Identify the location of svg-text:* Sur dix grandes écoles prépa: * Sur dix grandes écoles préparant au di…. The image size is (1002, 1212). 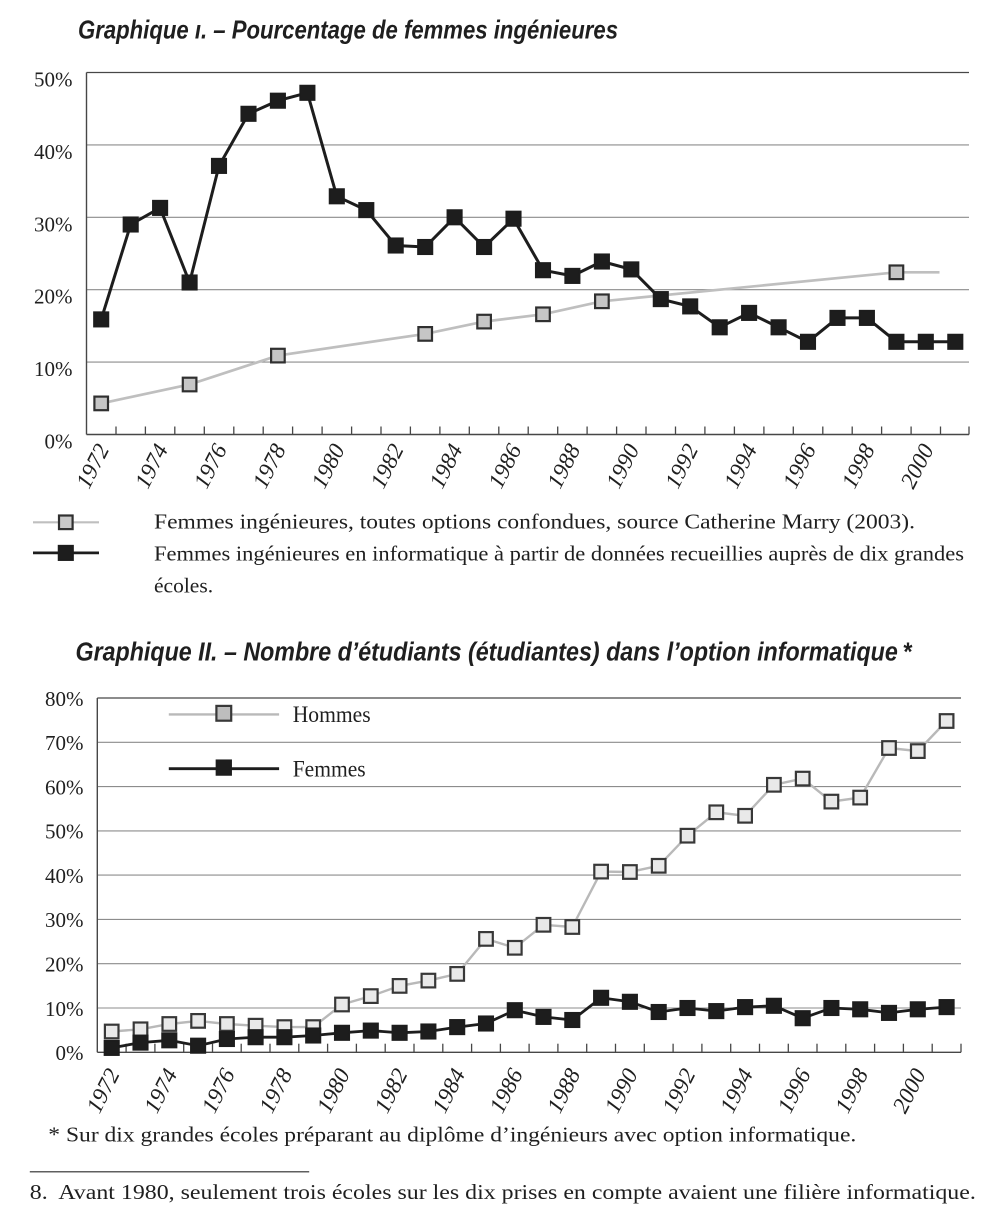
(452, 1135).